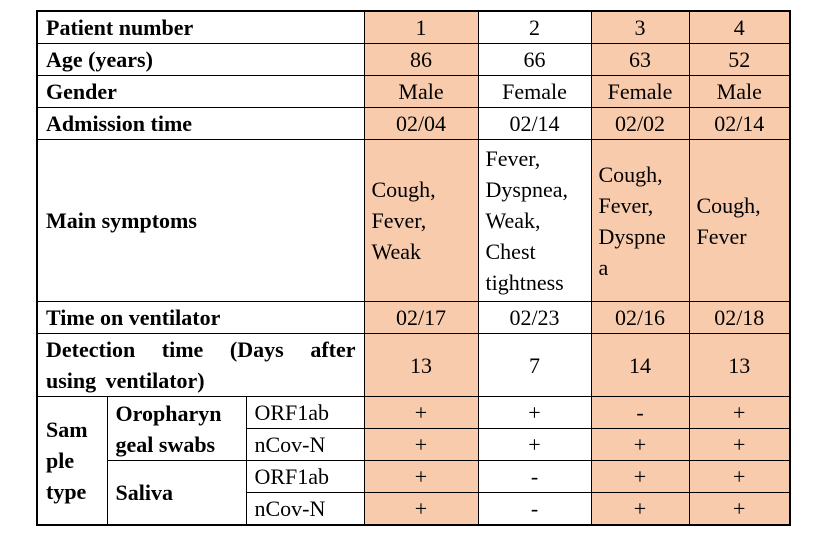 This screenshot has height=539, width=834. What do you see at coordinates (640, 220) in the screenshot?
I see `patient-3-symptoms-cell: Cough, Fever, Dyspne a` at bounding box center [640, 220].